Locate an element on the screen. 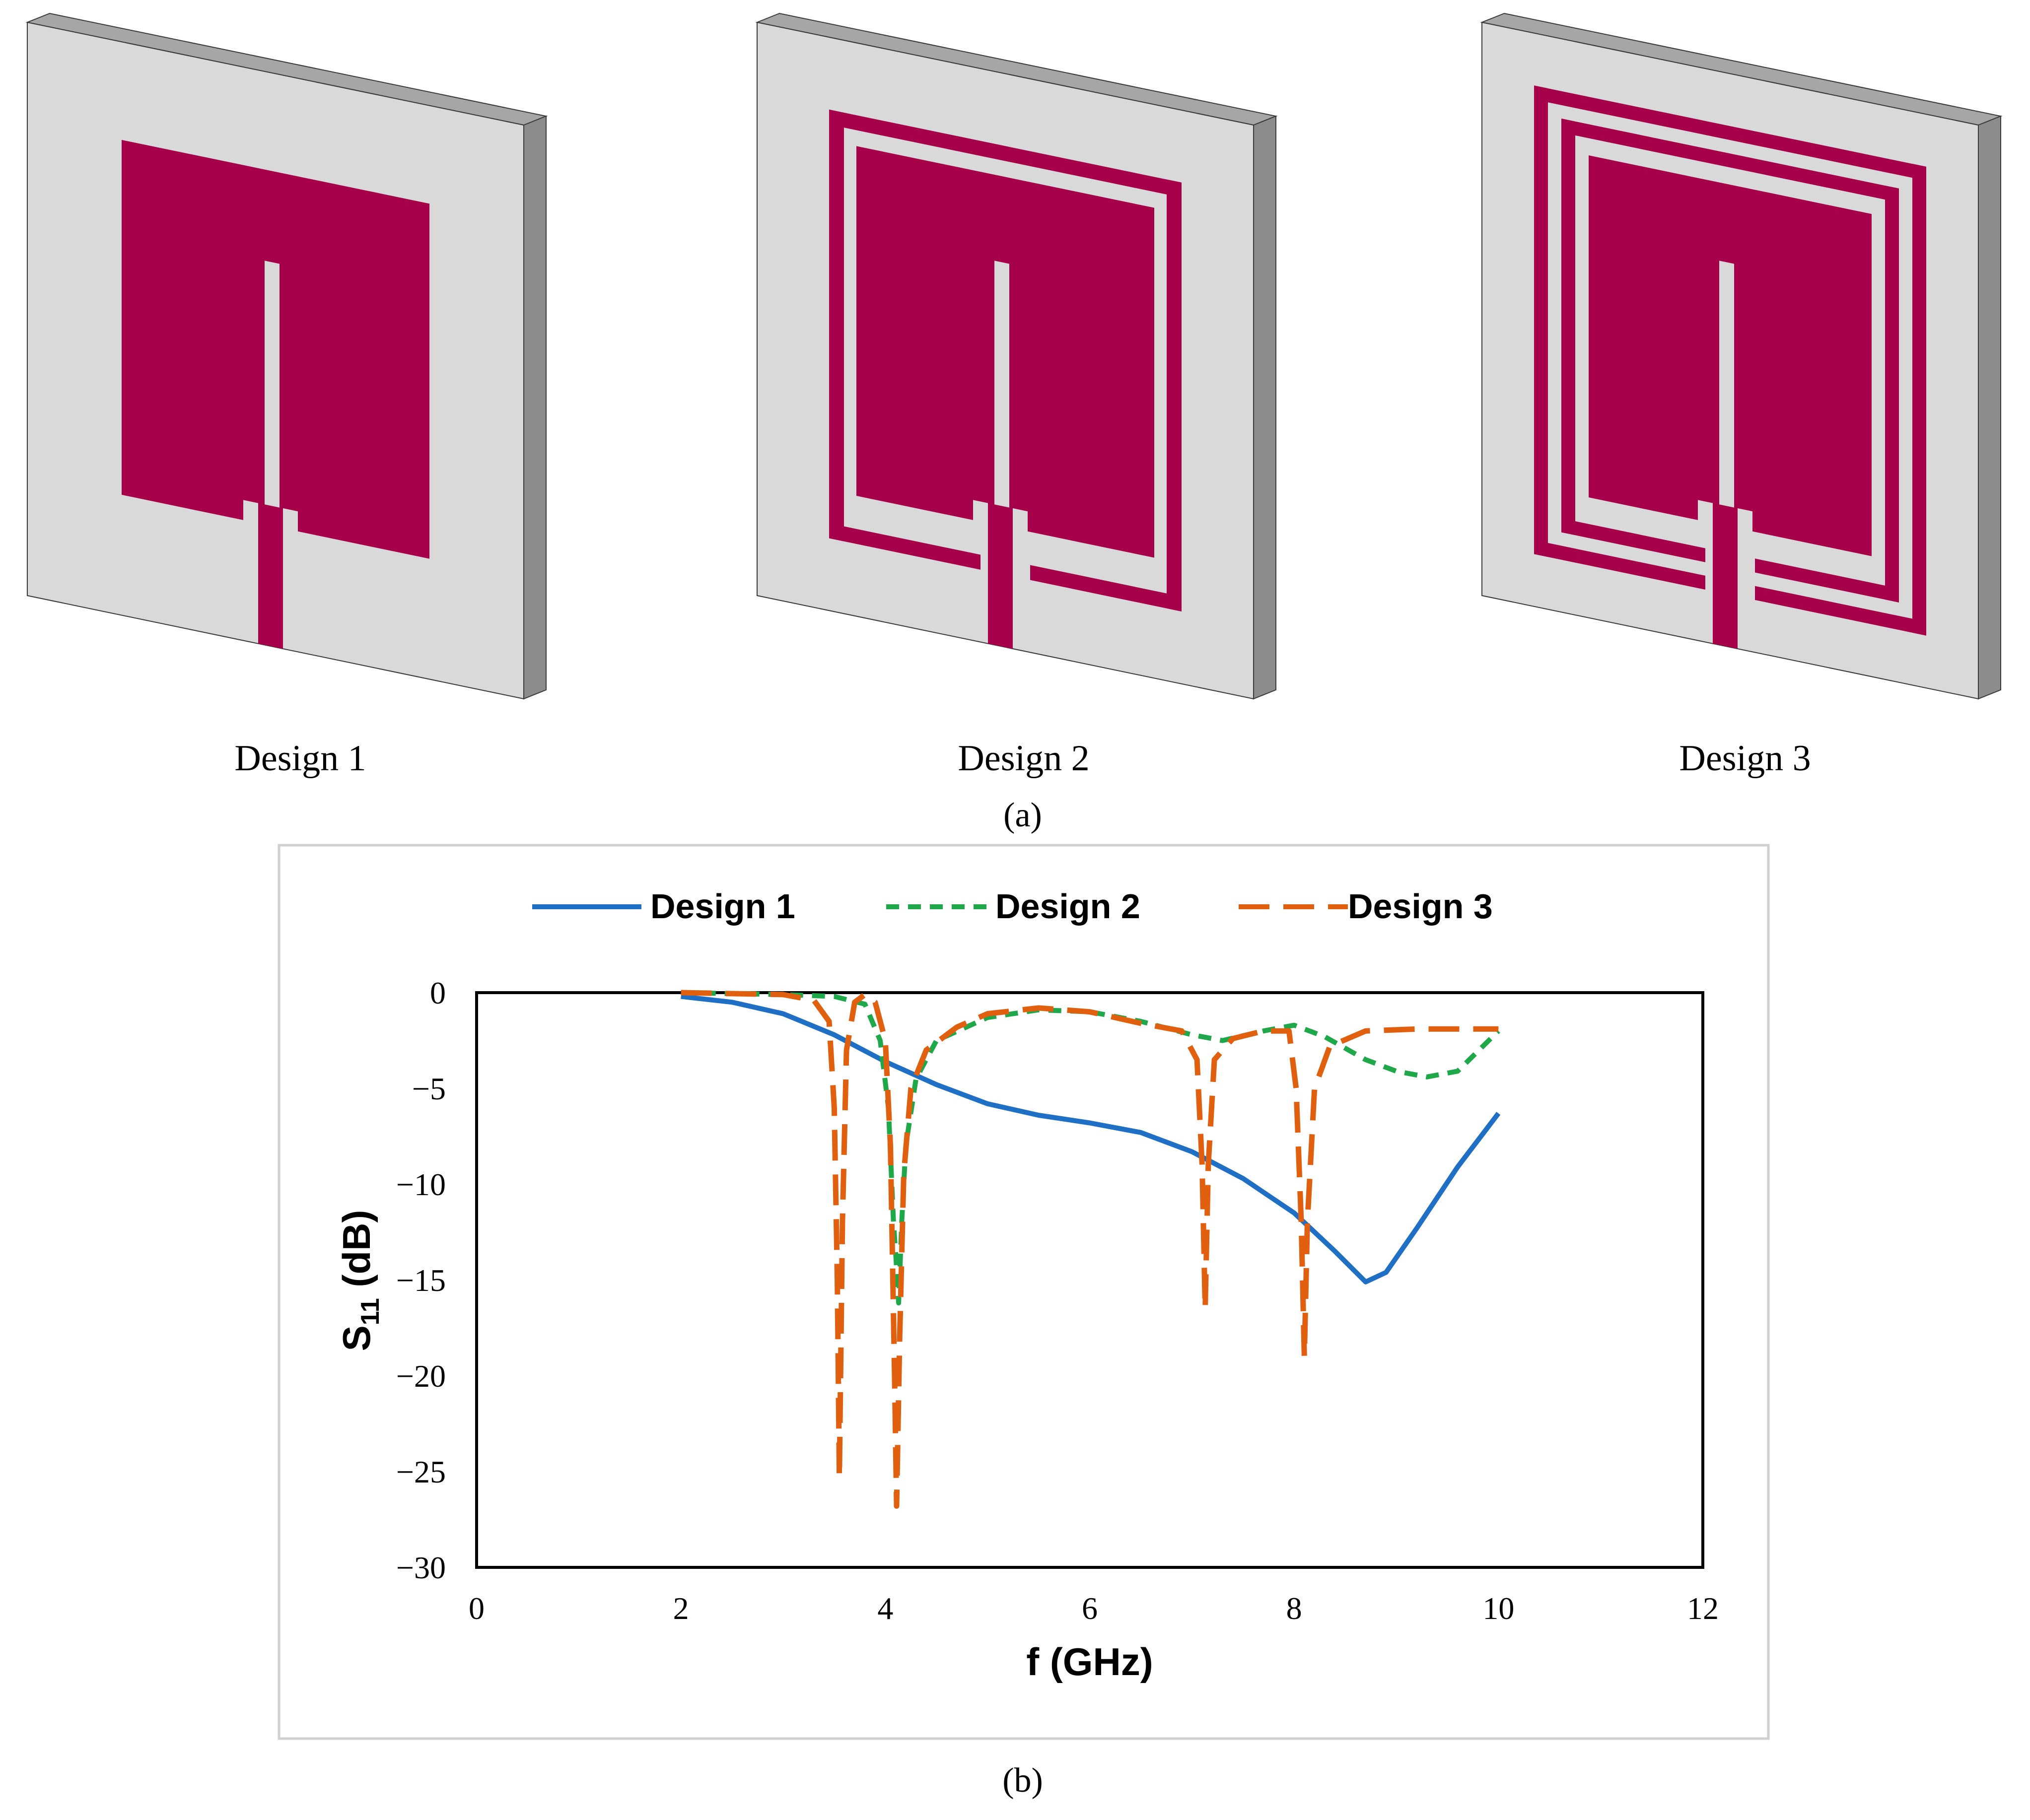 The image size is (2030, 1820). ring-2-bottom-right is located at coordinates (1827, 580).